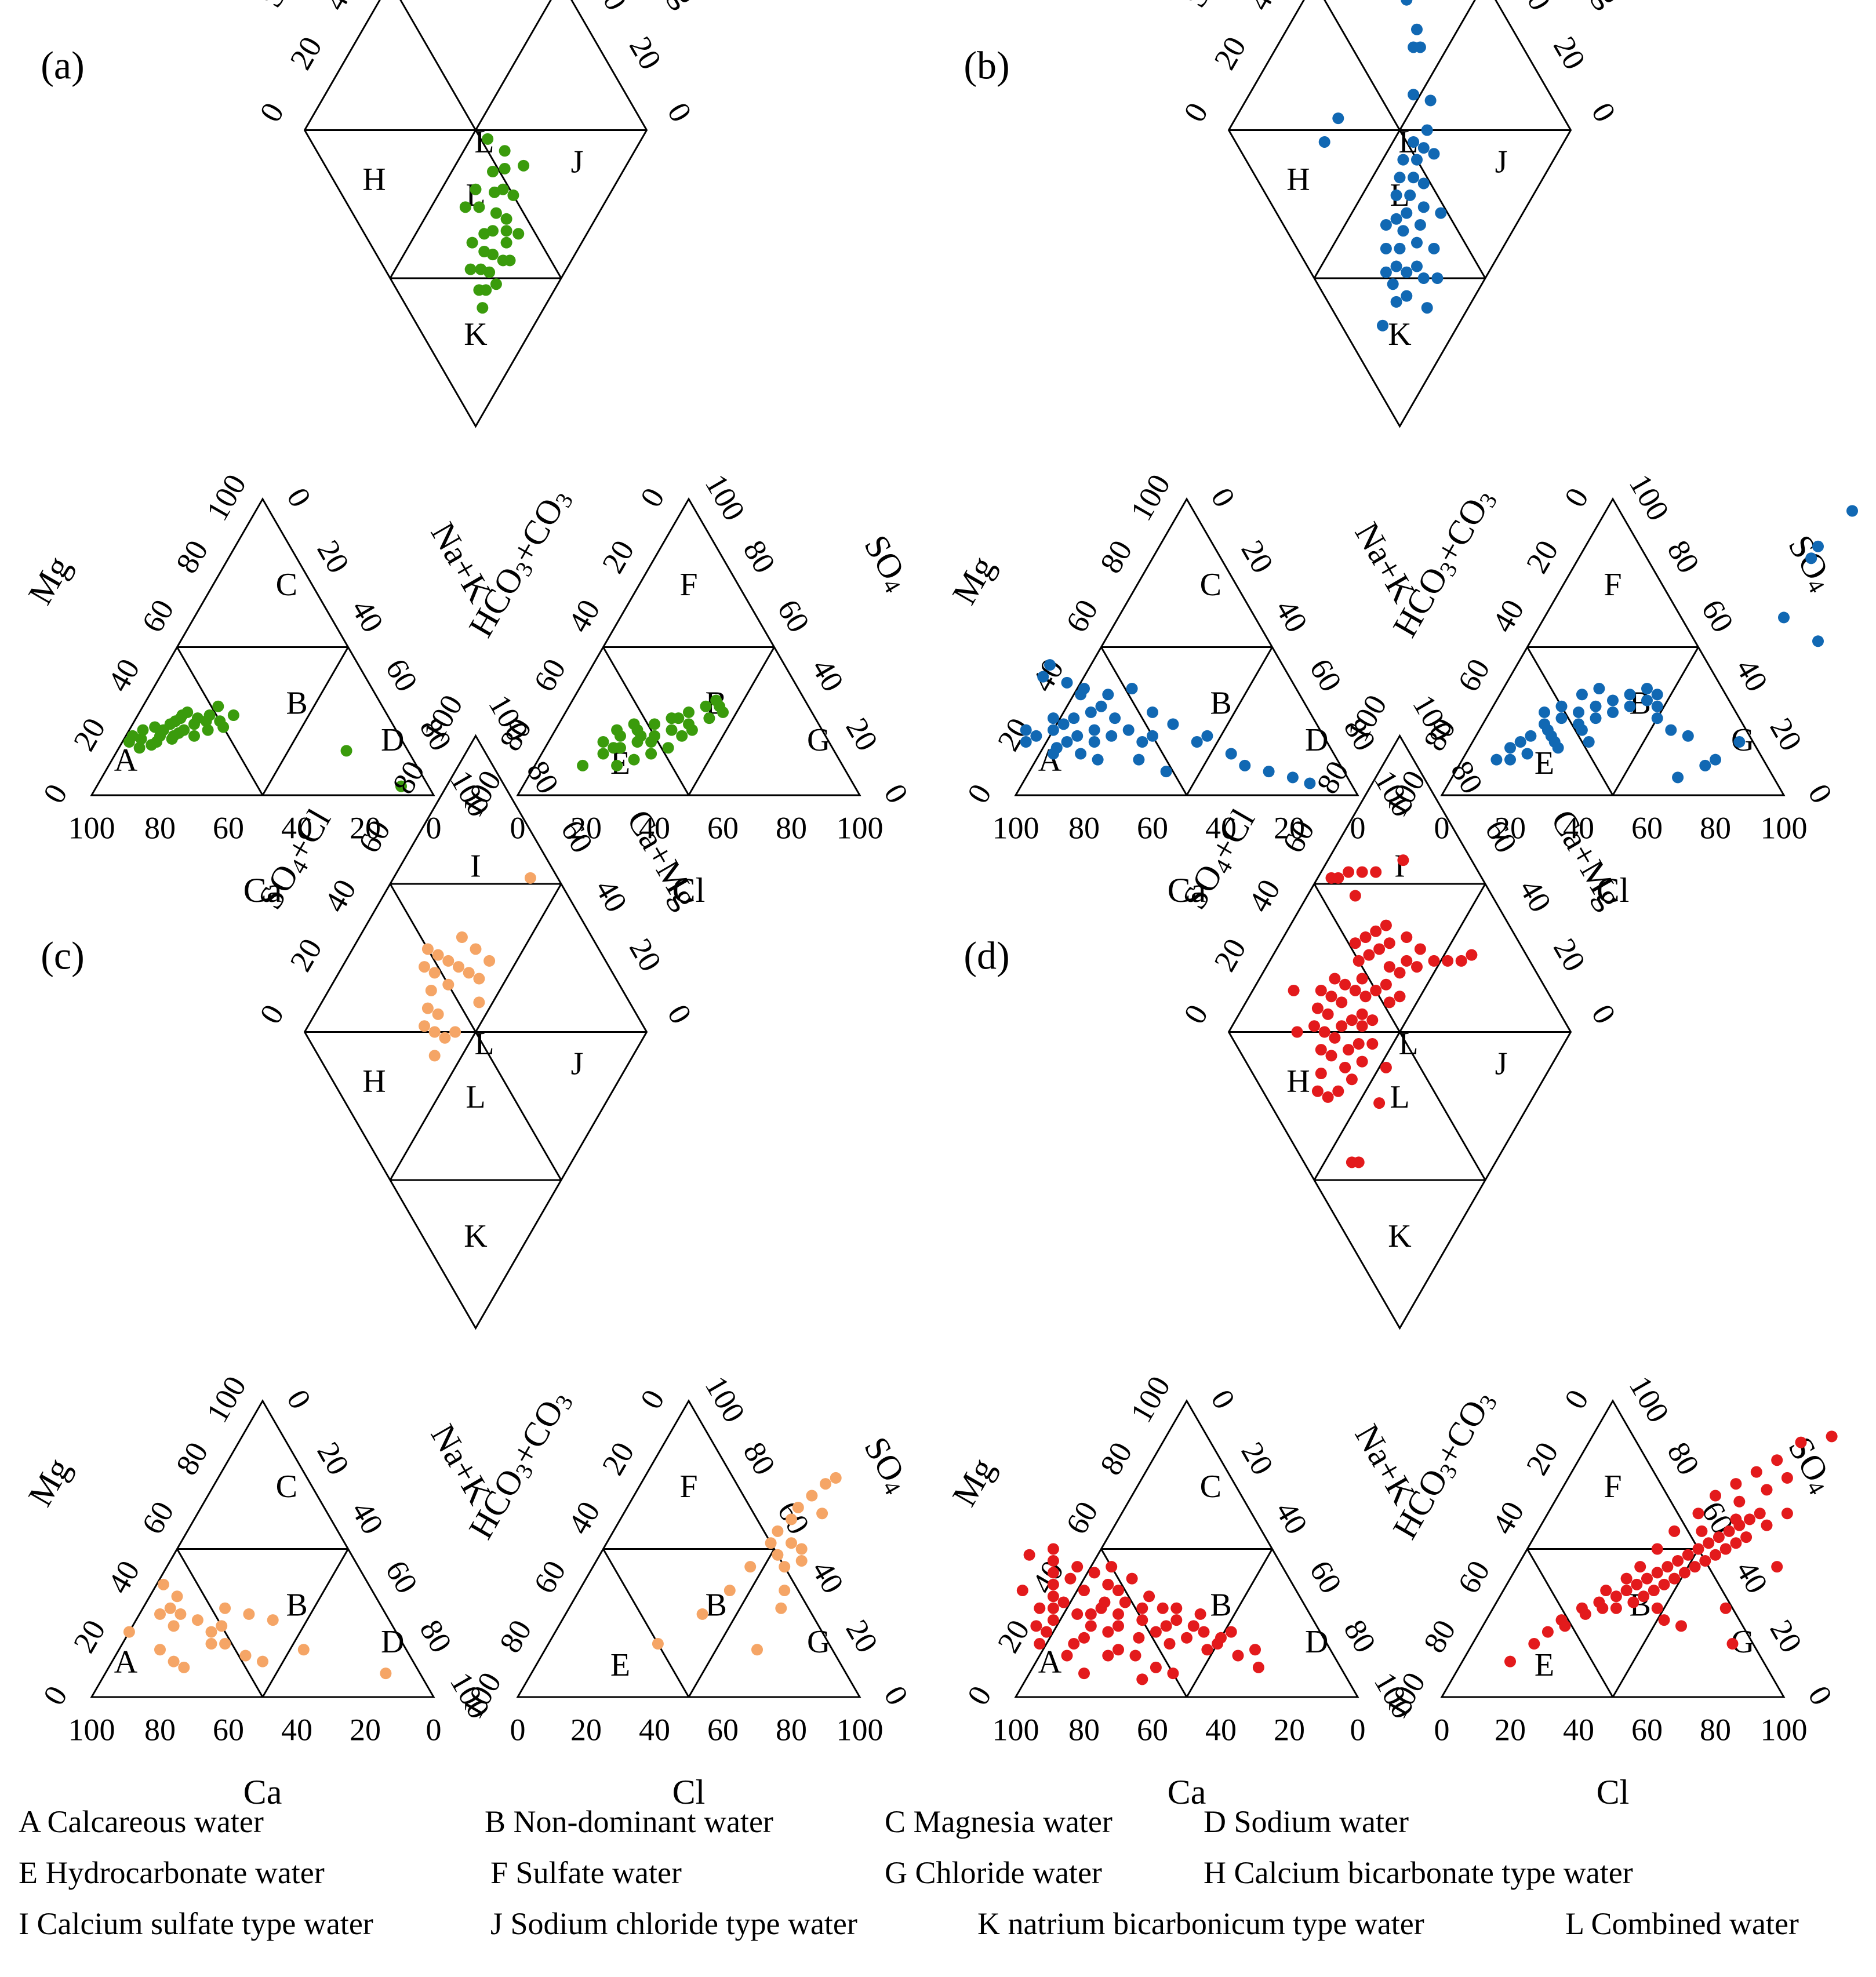  I want to click on legend-item-j: J Sodium chloride type water, so click(673, 1923).